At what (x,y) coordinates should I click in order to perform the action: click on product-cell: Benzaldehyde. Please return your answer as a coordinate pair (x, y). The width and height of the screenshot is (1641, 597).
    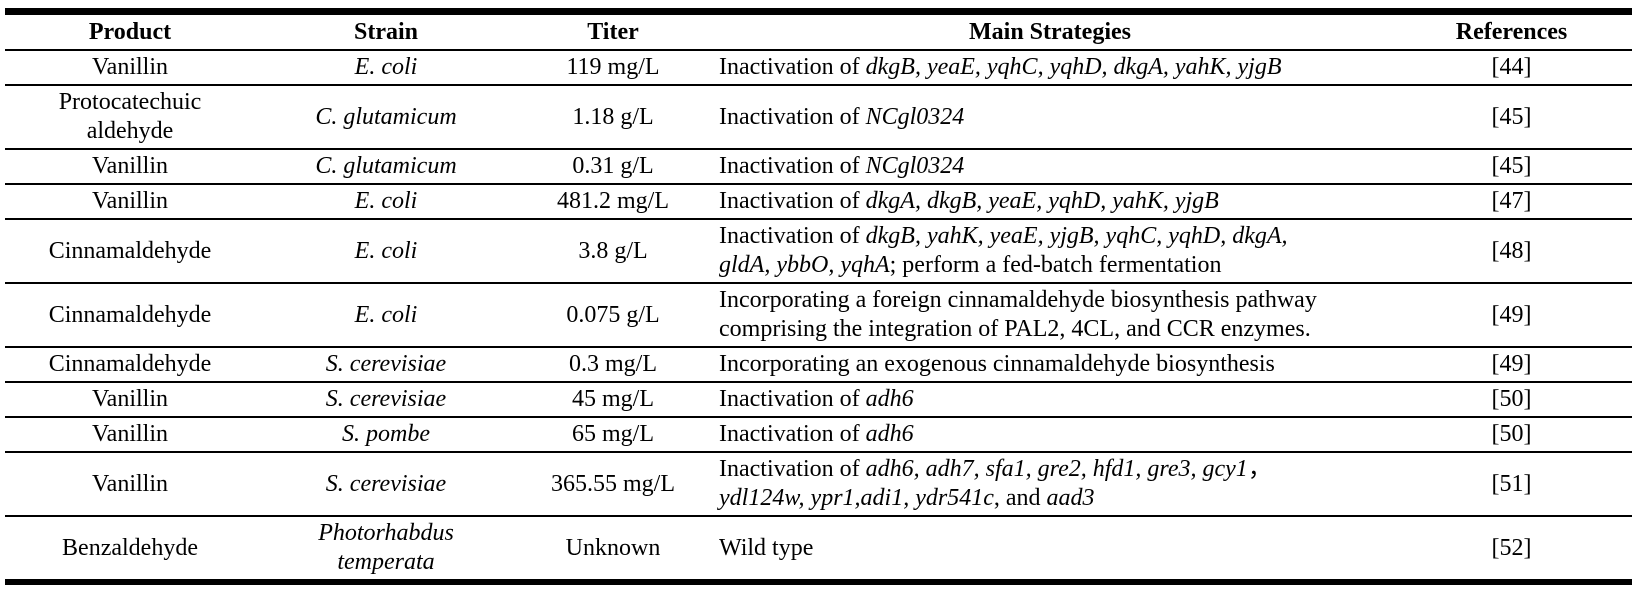
    Looking at the image, I should click on (130, 547).